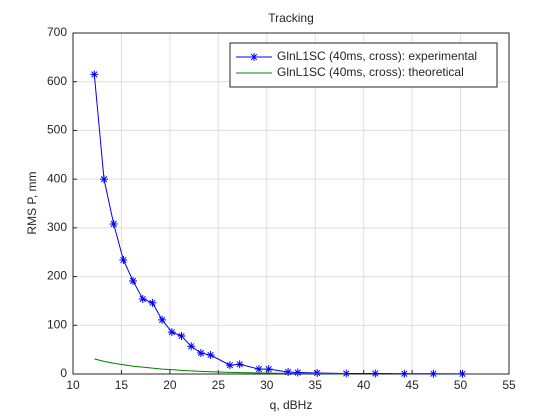  Describe the element at coordinates (63, 373) in the screenshot. I see `y-tick-label: 0` at that location.